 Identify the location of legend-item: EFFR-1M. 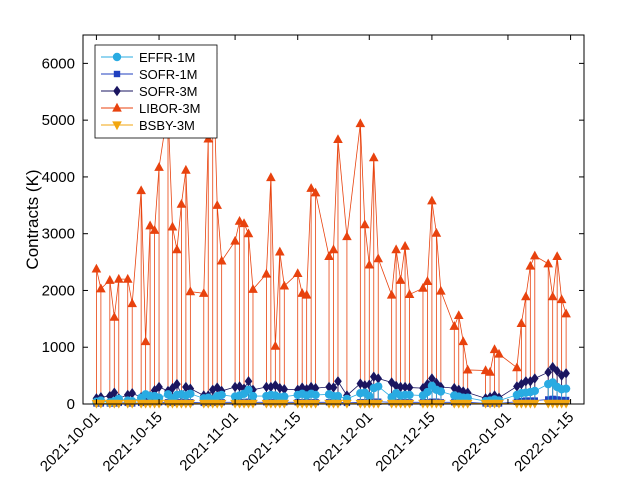
(148, 57).